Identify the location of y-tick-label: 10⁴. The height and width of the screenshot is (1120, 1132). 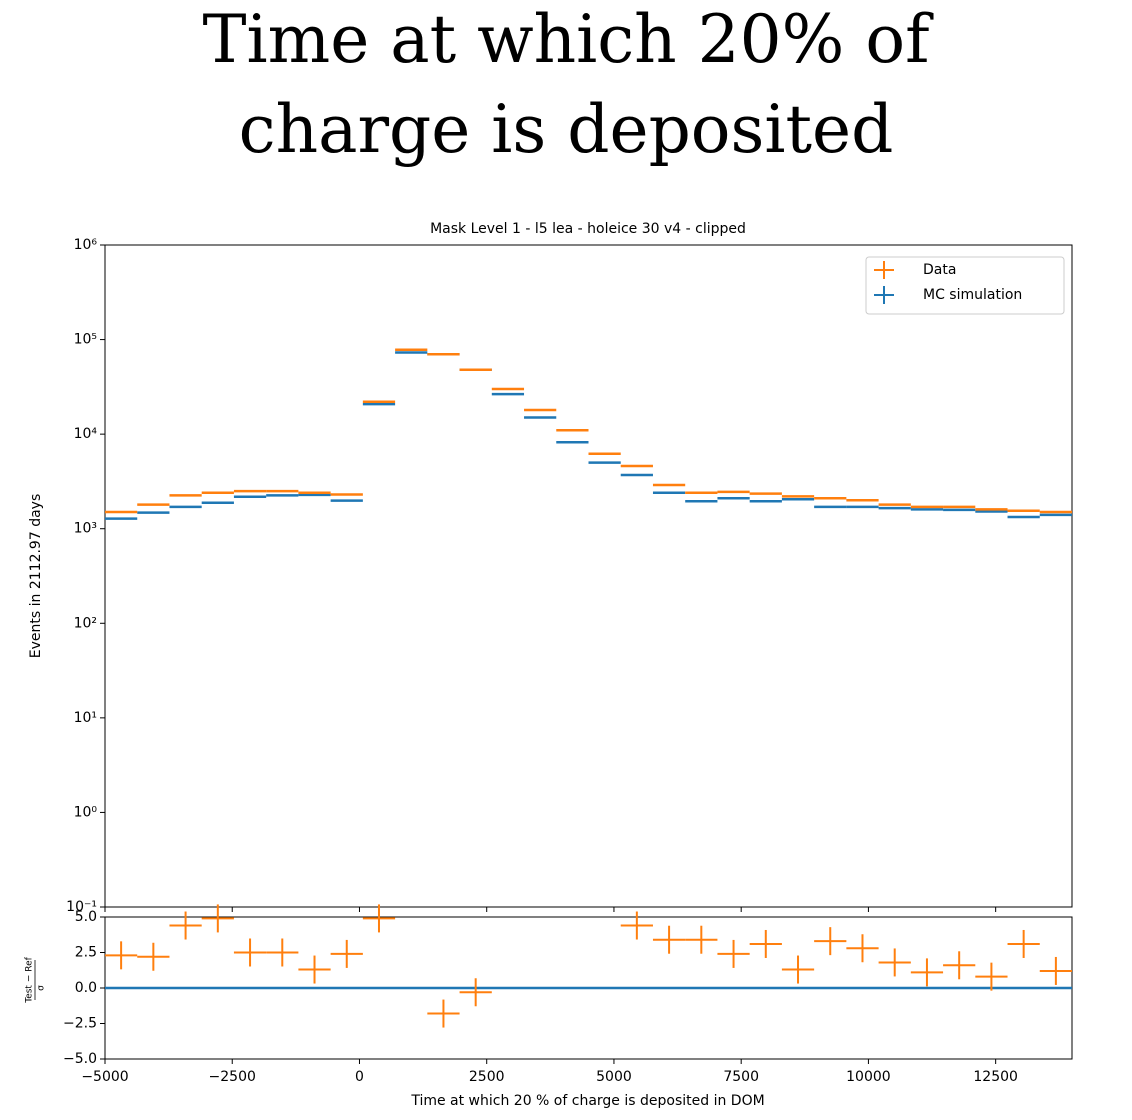
(86, 434).